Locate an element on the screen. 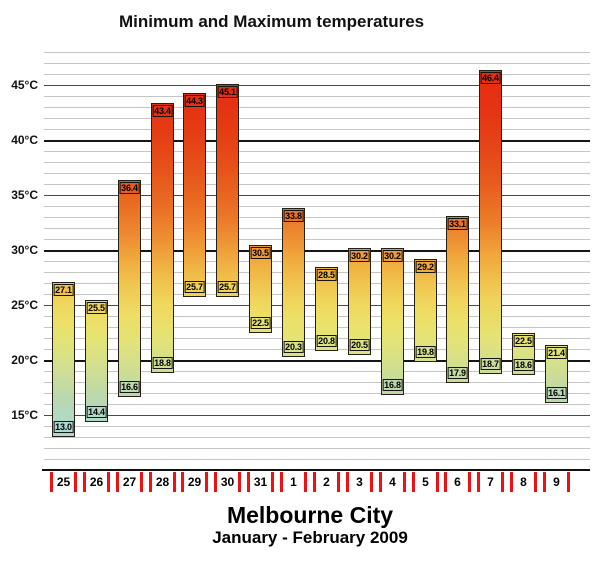 The height and width of the screenshot is (561, 600). min-value-label: 17.9 is located at coordinates (457, 373).